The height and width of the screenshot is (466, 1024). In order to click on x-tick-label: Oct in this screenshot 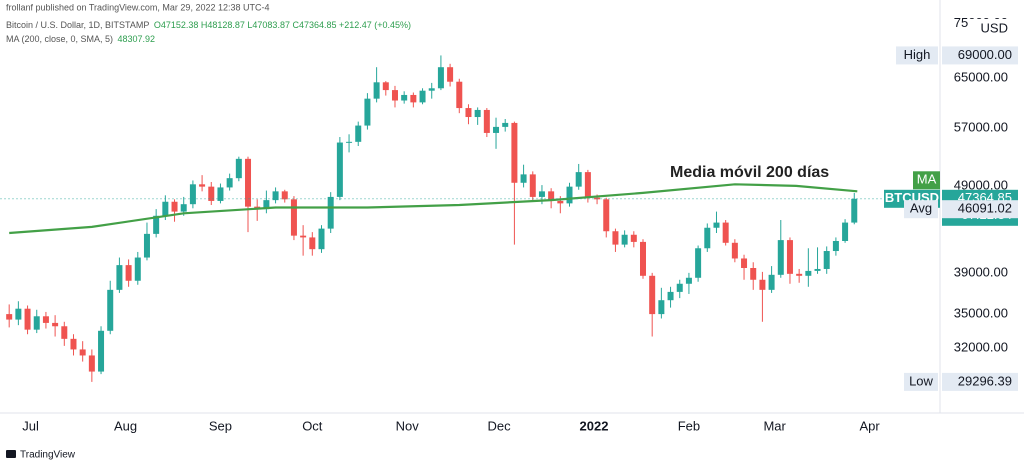, I will do `click(312, 425)`.